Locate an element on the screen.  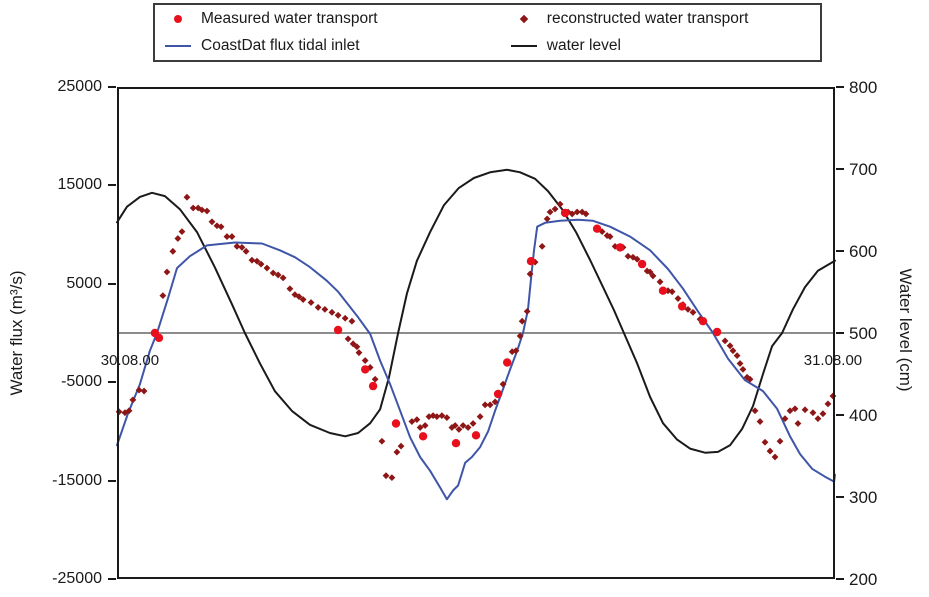
right-axis-tick-label: 600 is located at coordinates (863, 251).